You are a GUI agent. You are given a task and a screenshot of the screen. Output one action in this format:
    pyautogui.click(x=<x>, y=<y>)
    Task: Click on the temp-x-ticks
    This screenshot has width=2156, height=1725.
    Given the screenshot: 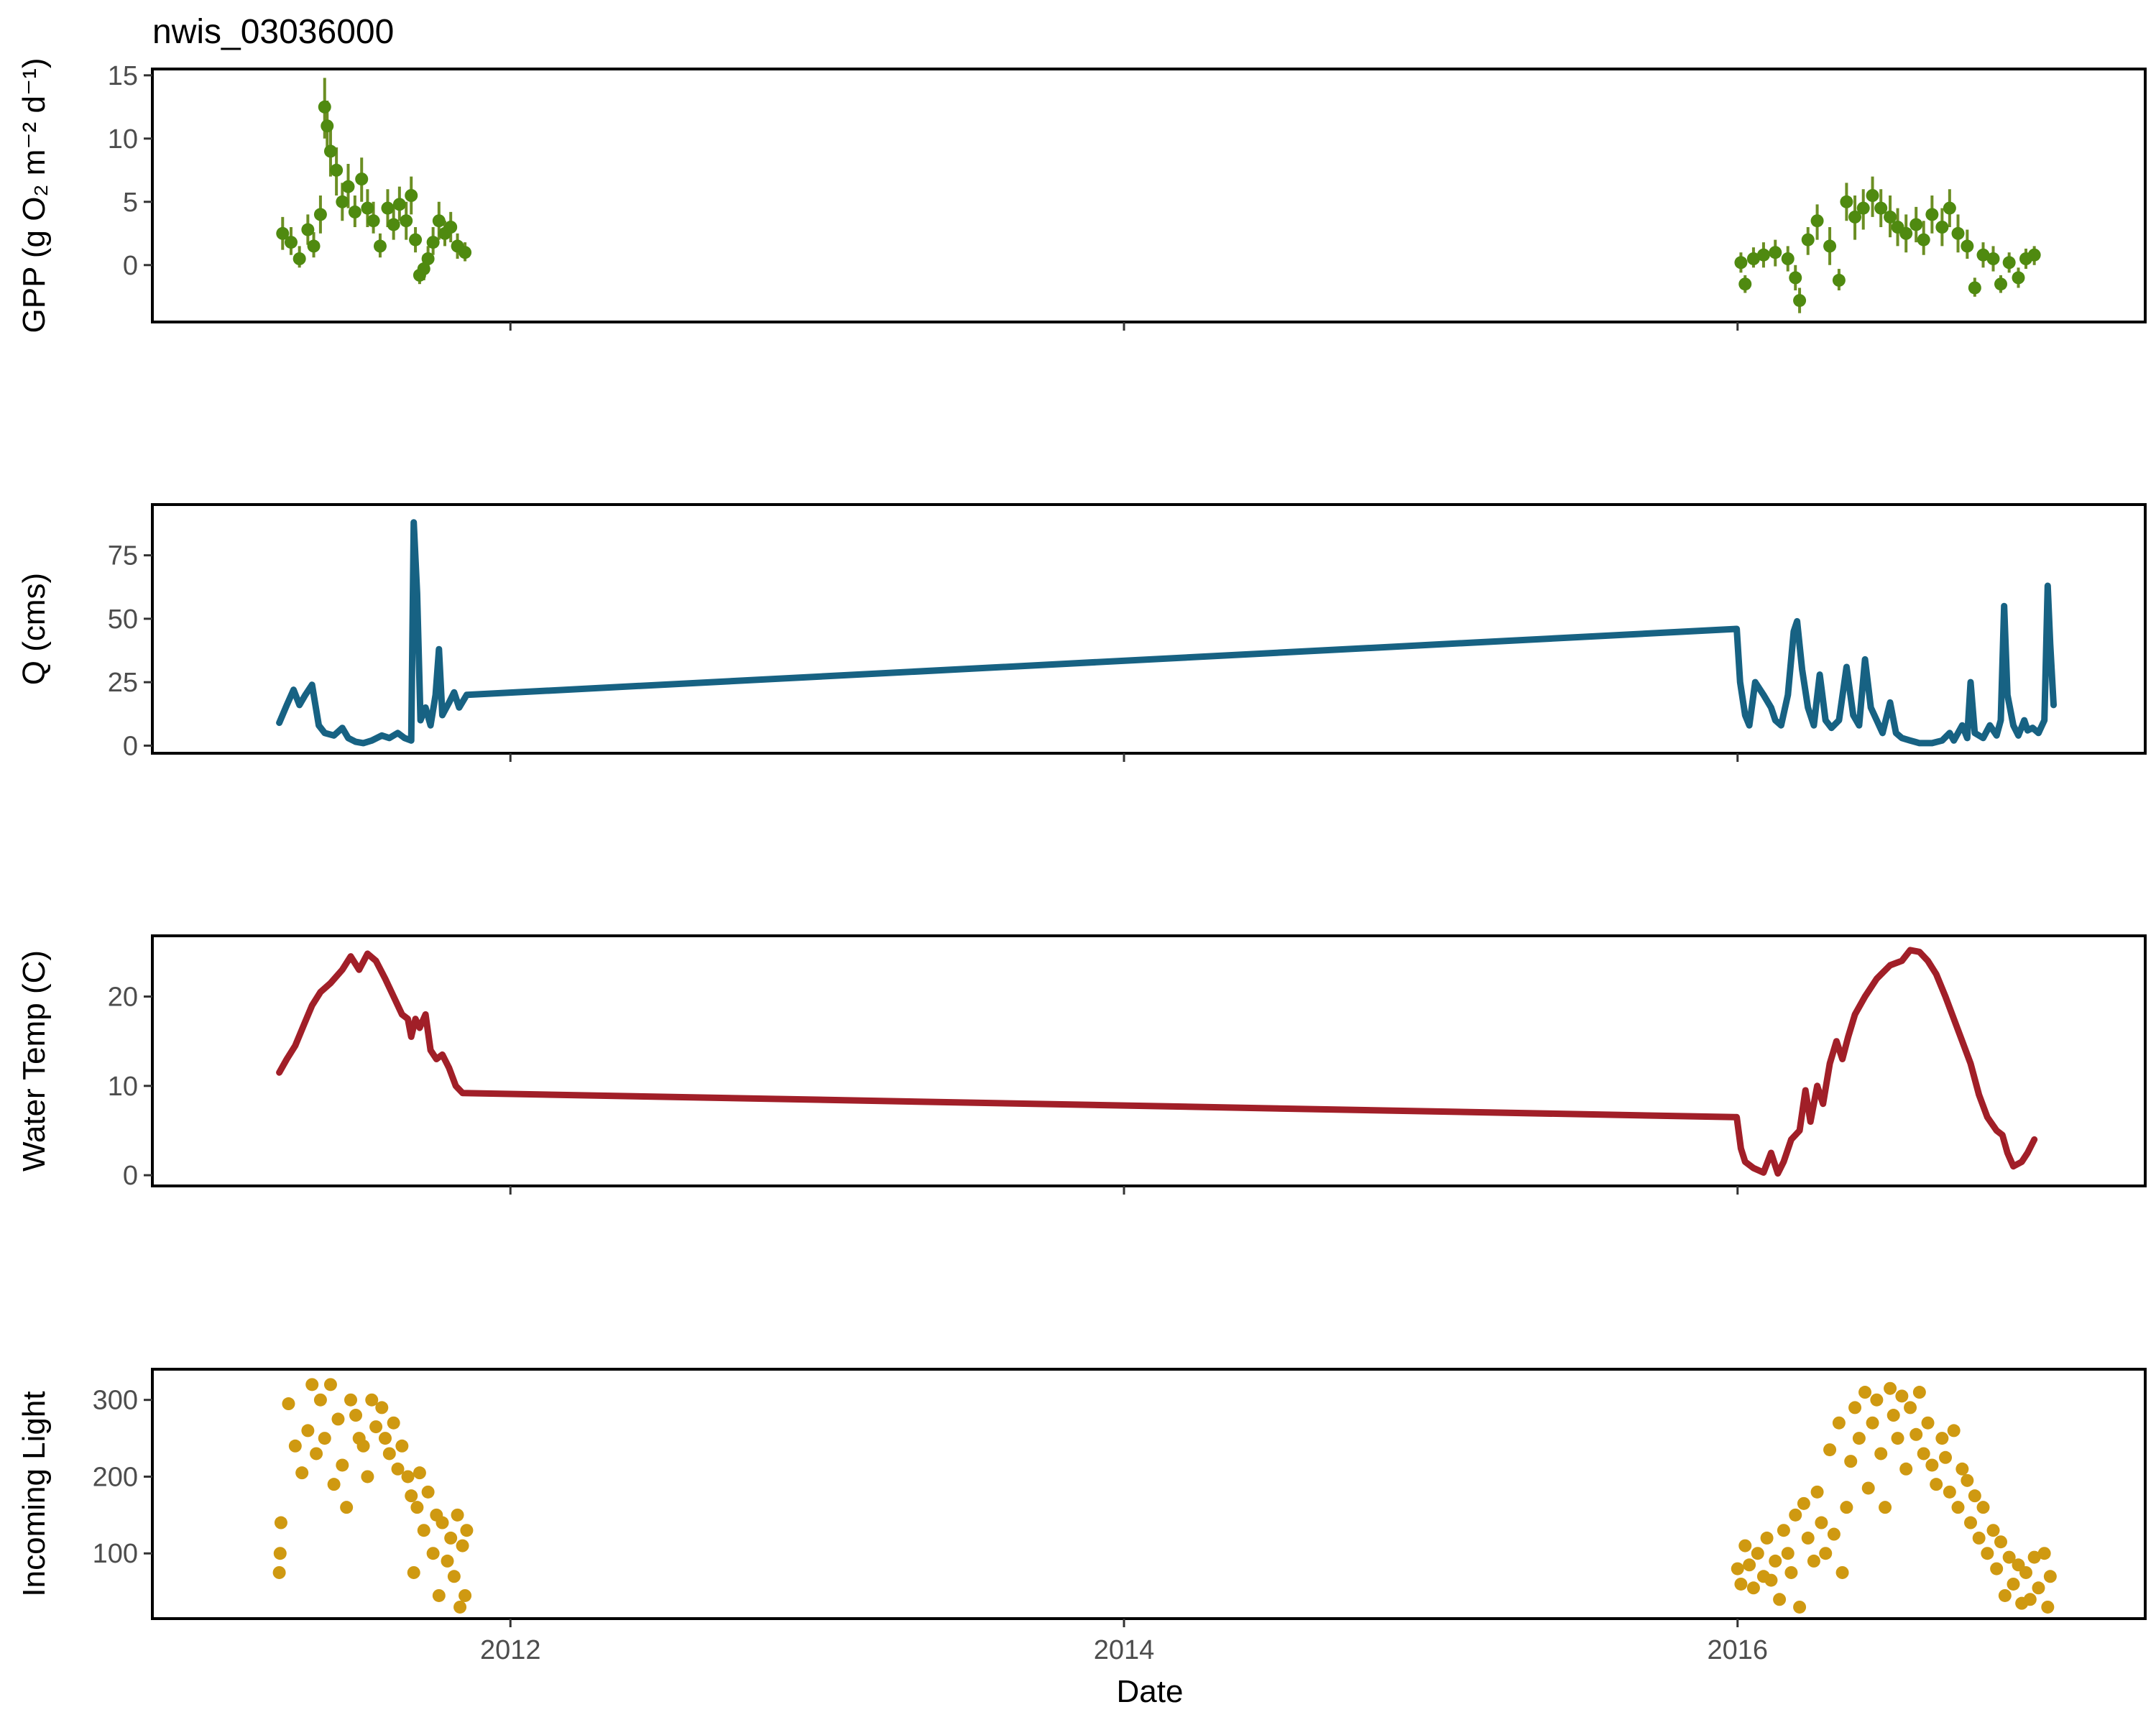 What is the action you would take?
    pyautogui.click(x=1124, y=1190)
    